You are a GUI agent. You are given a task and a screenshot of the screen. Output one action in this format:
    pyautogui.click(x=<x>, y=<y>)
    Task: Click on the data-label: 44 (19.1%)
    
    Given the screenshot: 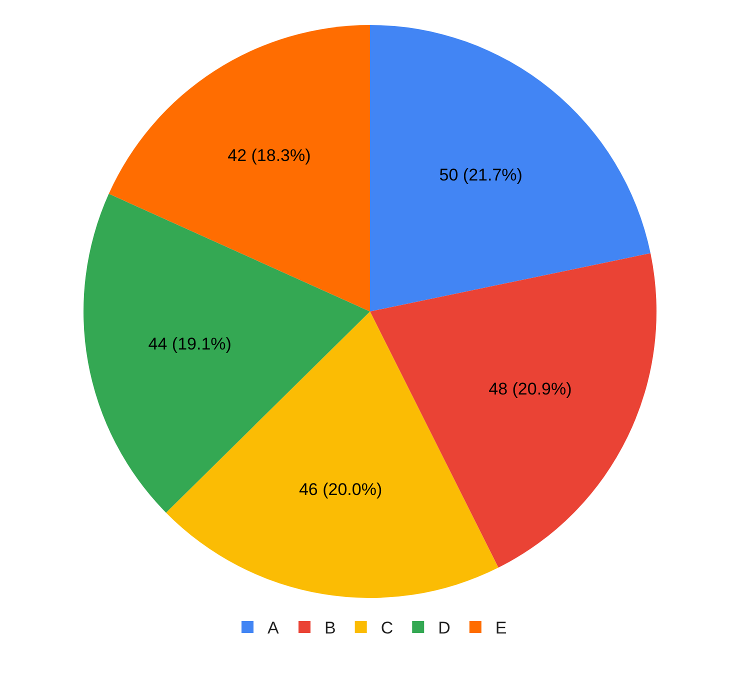 What is the action you would take?
    pyautogui.click(x=190, y=344)
    